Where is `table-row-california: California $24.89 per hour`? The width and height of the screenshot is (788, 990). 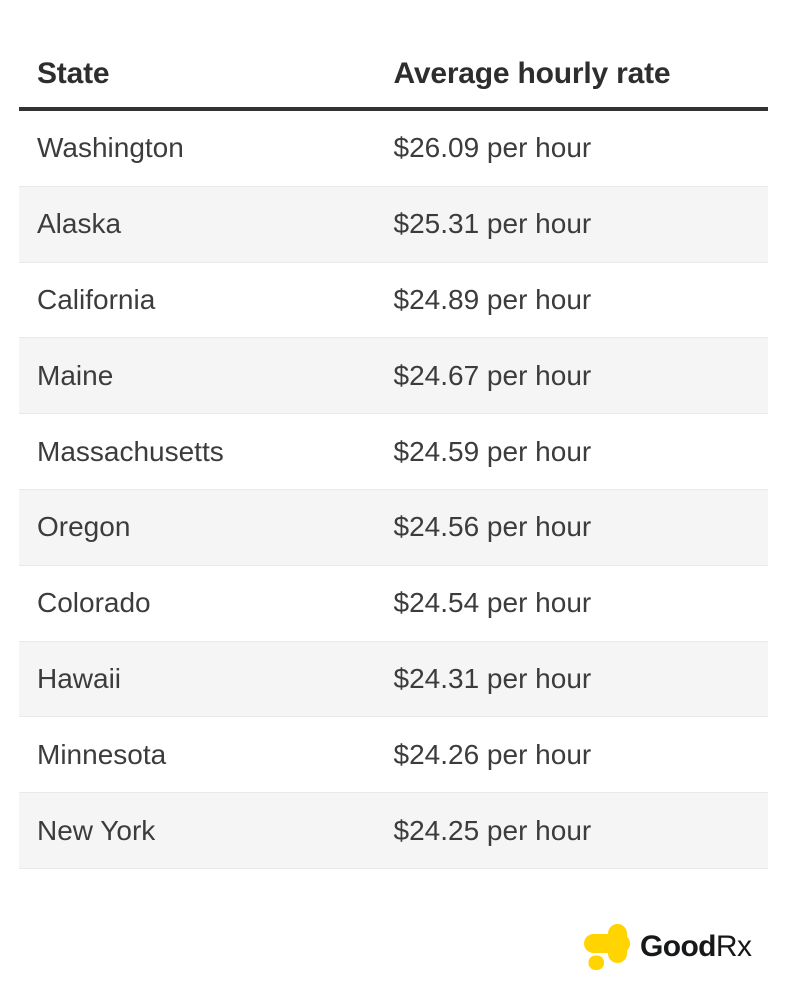 table-row-california: California $24.89 per hour is located at coordinates (393, 300).